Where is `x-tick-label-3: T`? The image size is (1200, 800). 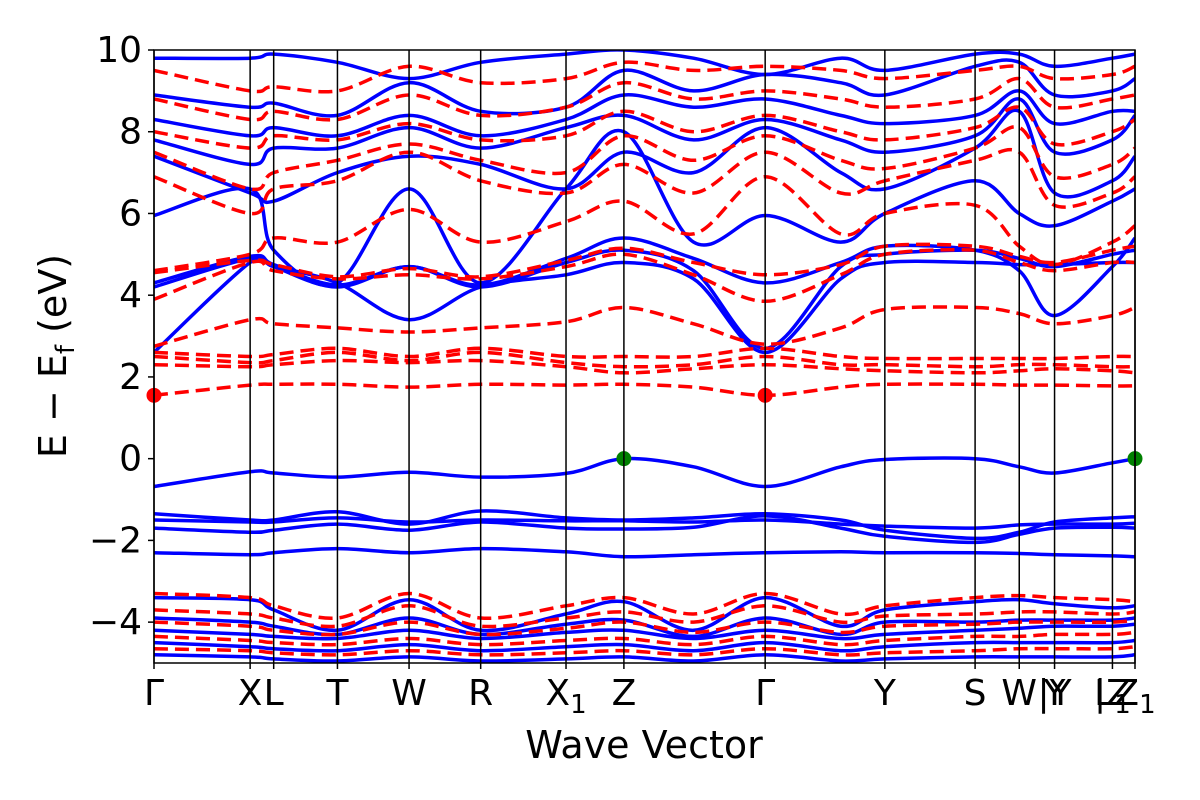 x-tick-label-3: T is located at coordinates (337, 693).